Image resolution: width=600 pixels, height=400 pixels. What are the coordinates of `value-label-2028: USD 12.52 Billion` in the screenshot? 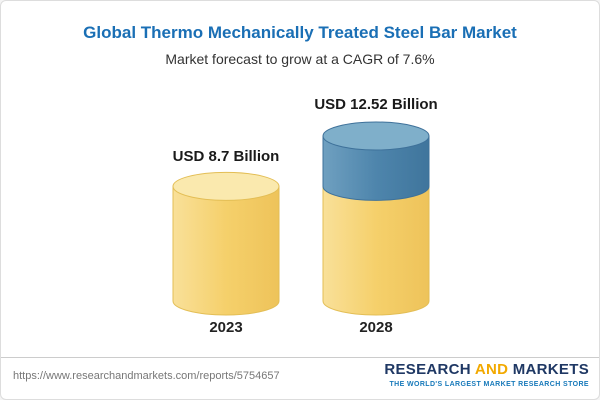 It's located at (376, 104).